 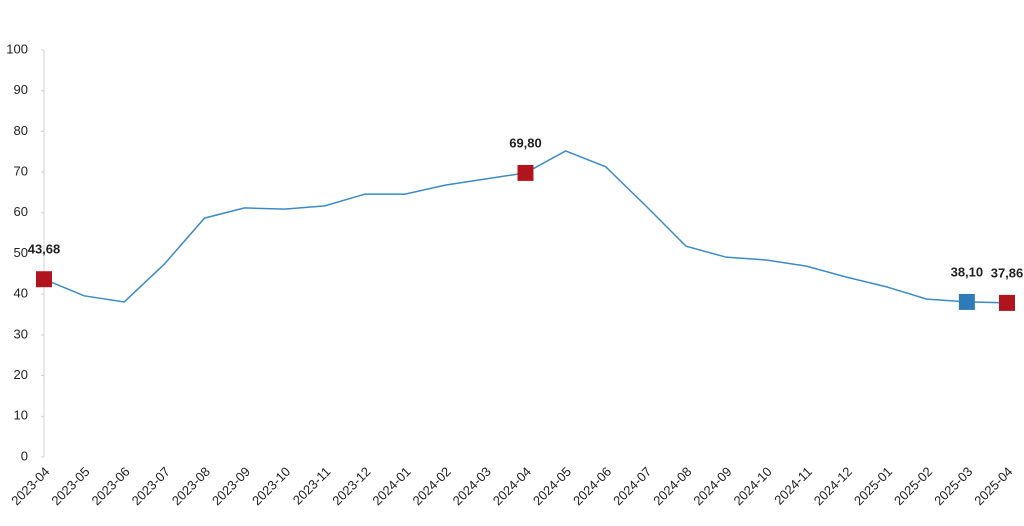 I want to click on x-tick-label: 2023-08, so click(x=191, y=486).